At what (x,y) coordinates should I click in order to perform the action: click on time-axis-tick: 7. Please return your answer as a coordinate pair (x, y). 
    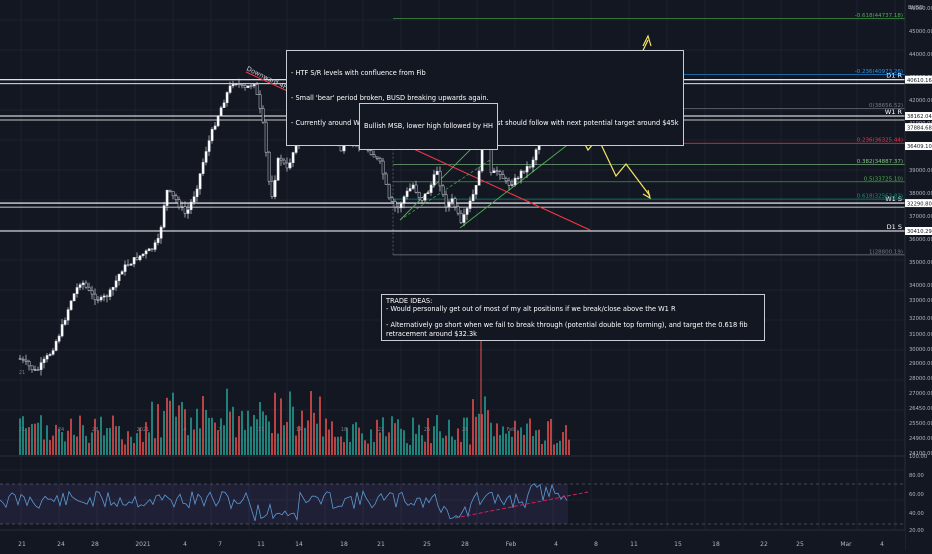
    Looking at the image, I should click on (220, 544).